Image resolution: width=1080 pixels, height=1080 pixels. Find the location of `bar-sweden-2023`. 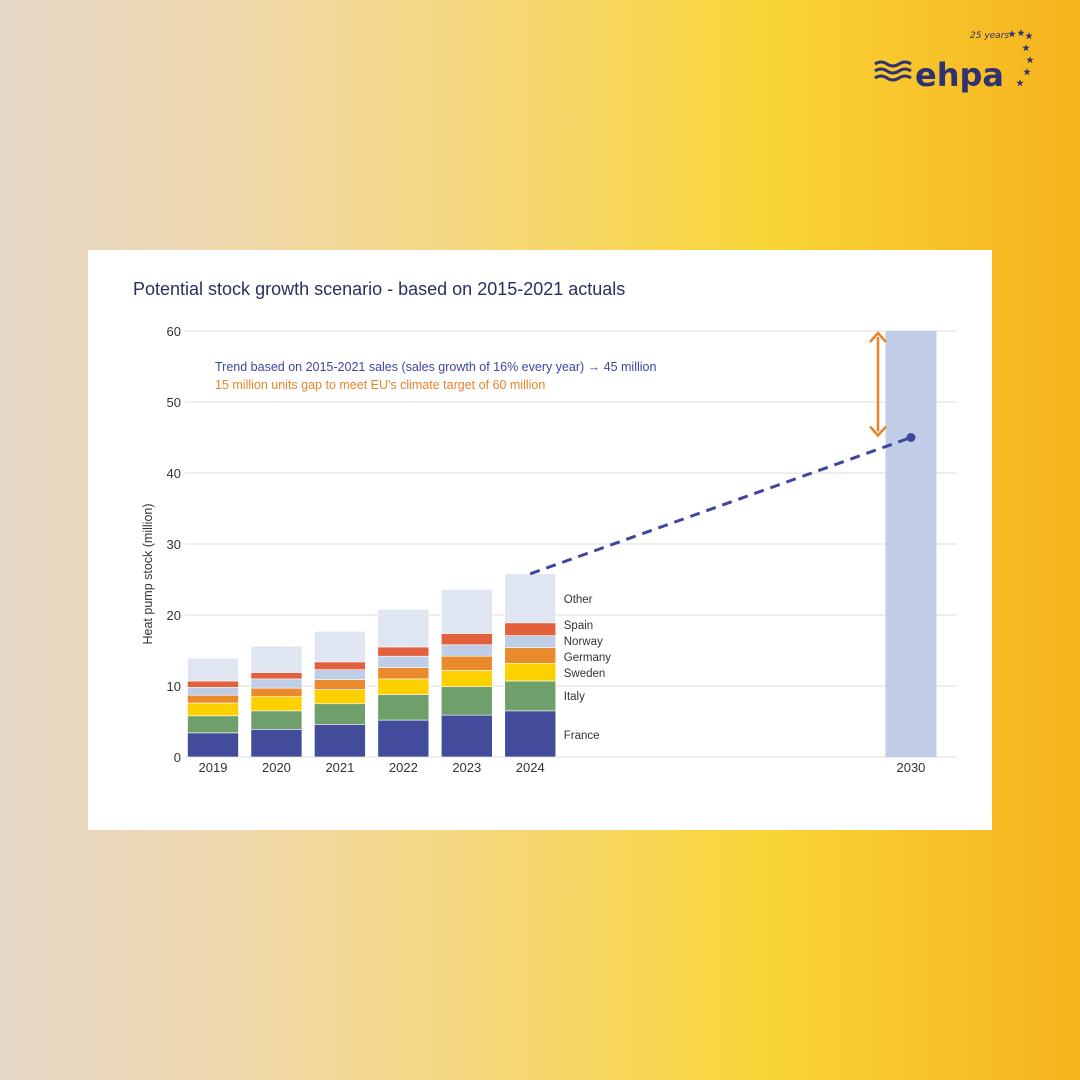

bar-sweden-2023 is located at coordinates (466, 679).